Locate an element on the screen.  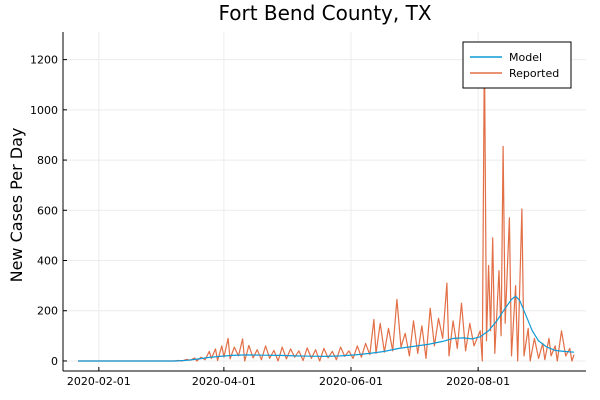
y-tick-label-3: 600 is located at coordinates (47, 210).